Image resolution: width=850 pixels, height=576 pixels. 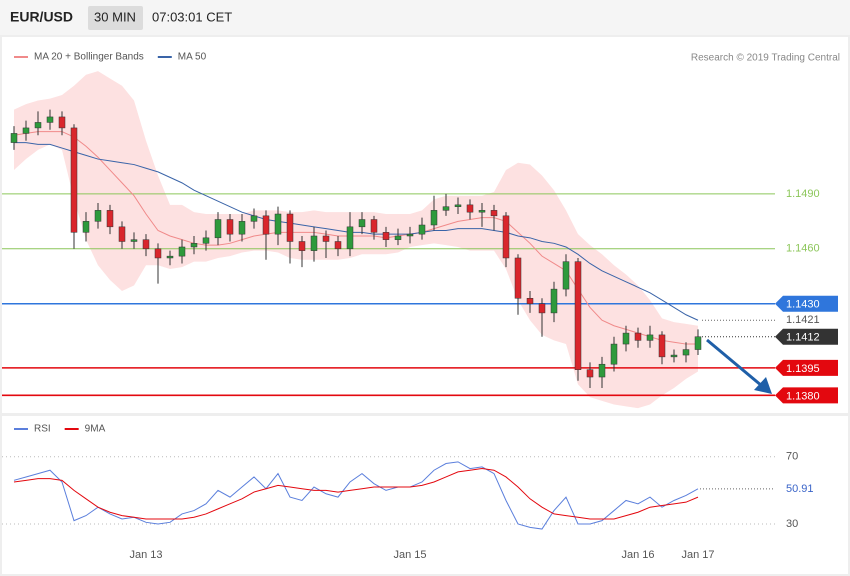 What do you see at coordinates (145, 555) in the screenshot?
I see `x-tick-label: Jan 13` at bounding box center [145, 555].